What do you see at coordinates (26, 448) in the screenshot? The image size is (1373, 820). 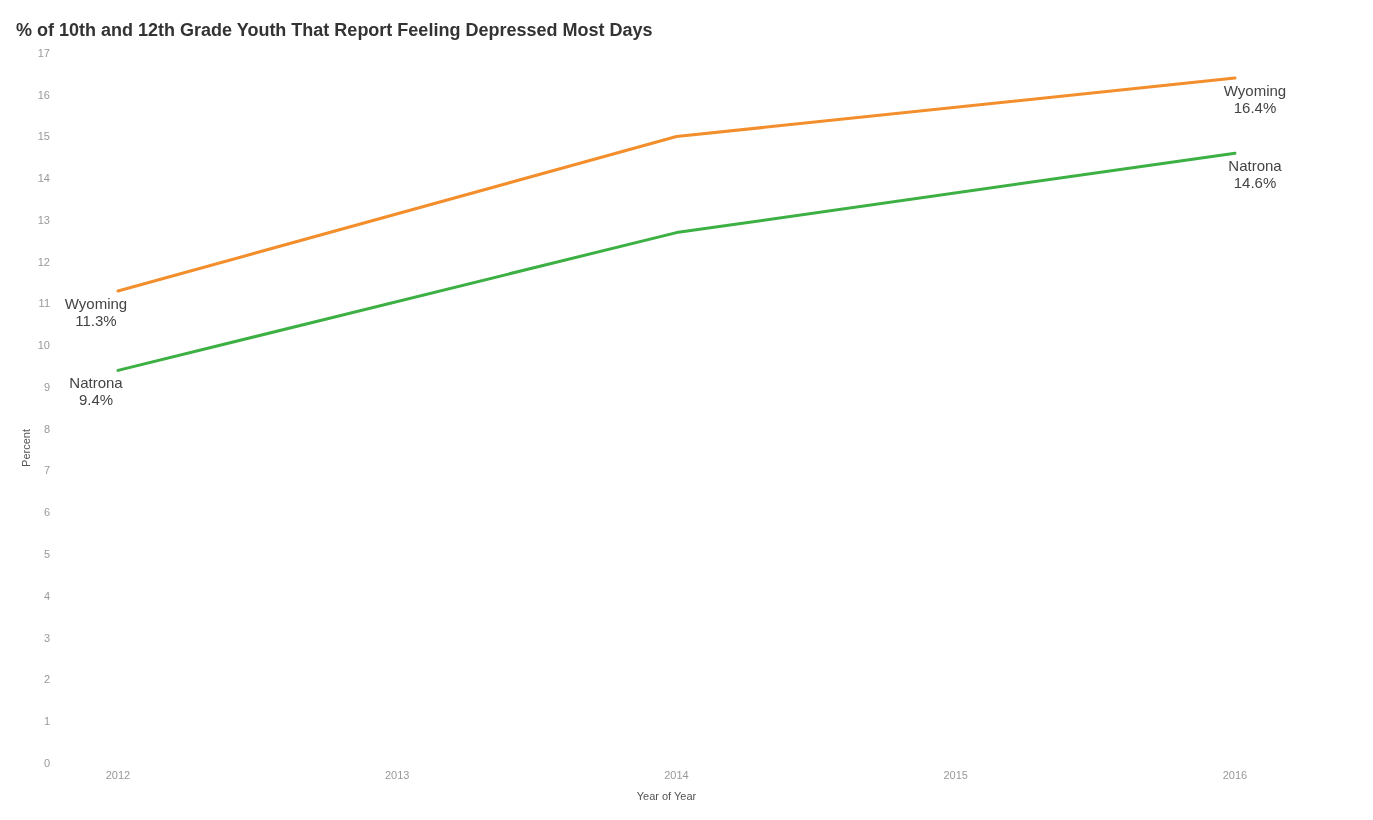 I see `y-axis-title: Percent` at bounding box center [26, 448].